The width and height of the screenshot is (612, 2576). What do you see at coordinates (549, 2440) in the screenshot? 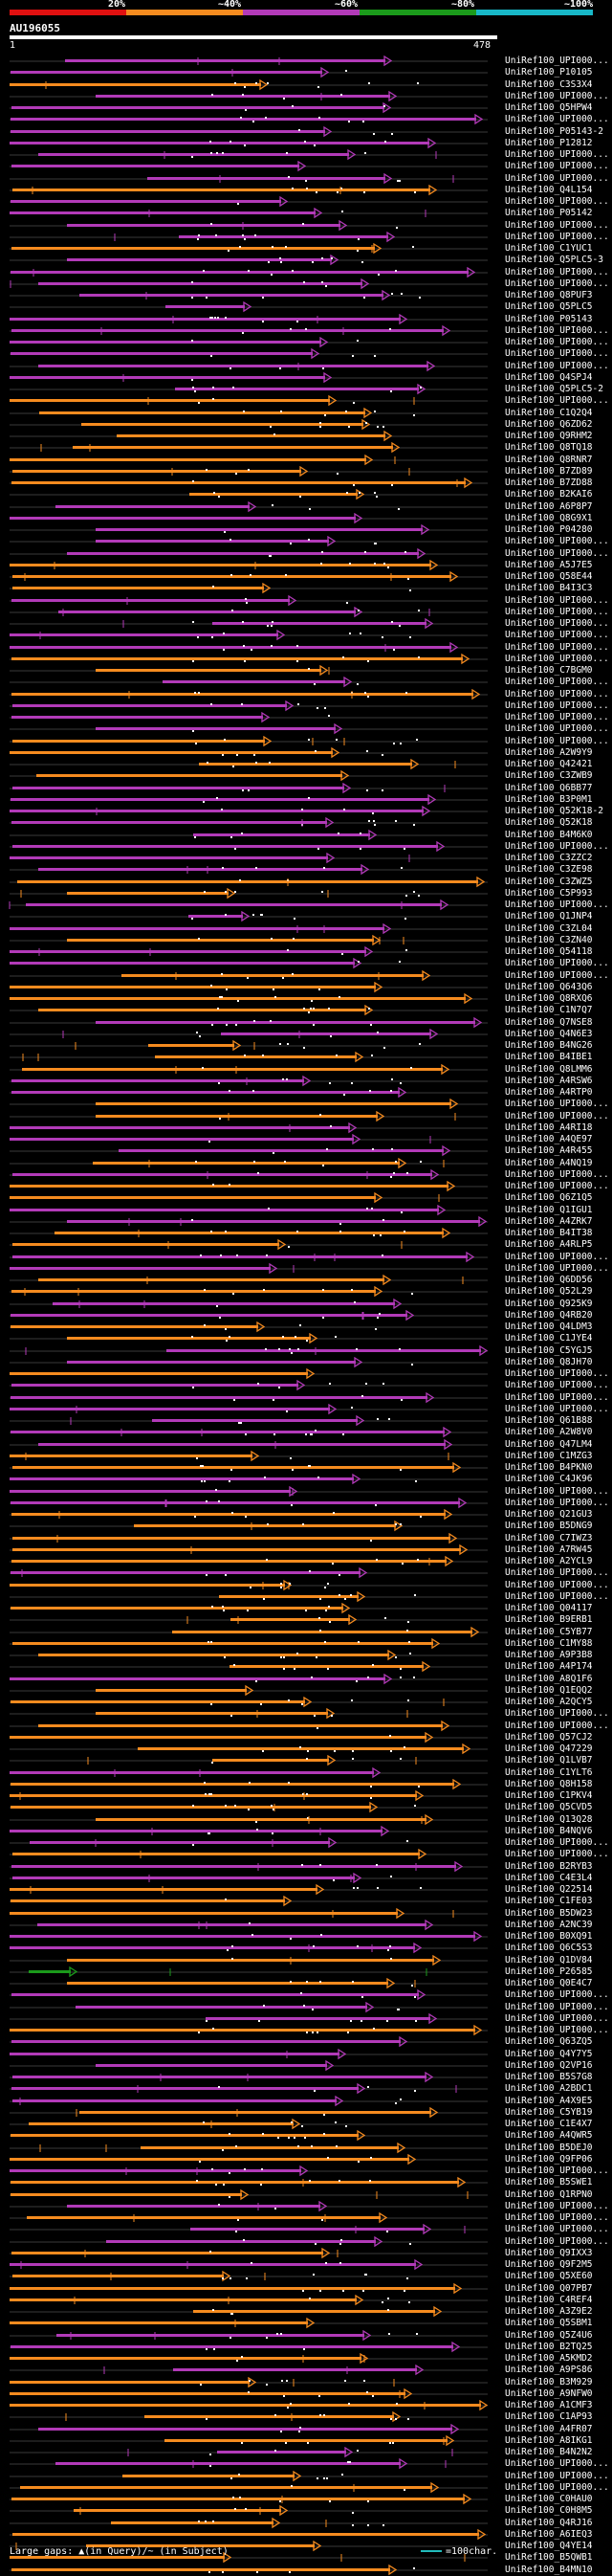
I see `hit-label: UniRef100_A8IKG1` at bounding box center [549, 2440].